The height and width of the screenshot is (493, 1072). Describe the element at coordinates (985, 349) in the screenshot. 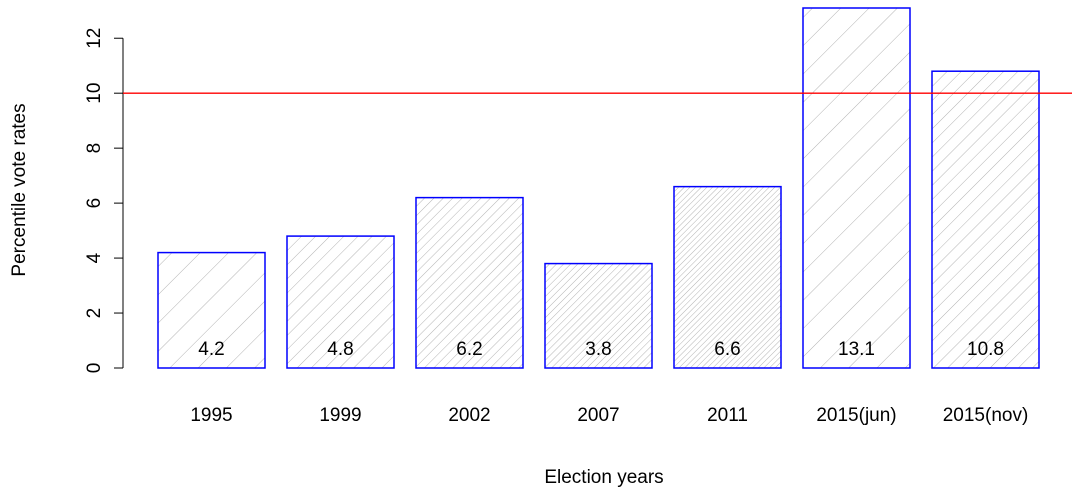

I see `value-label: 10.8` at that location.